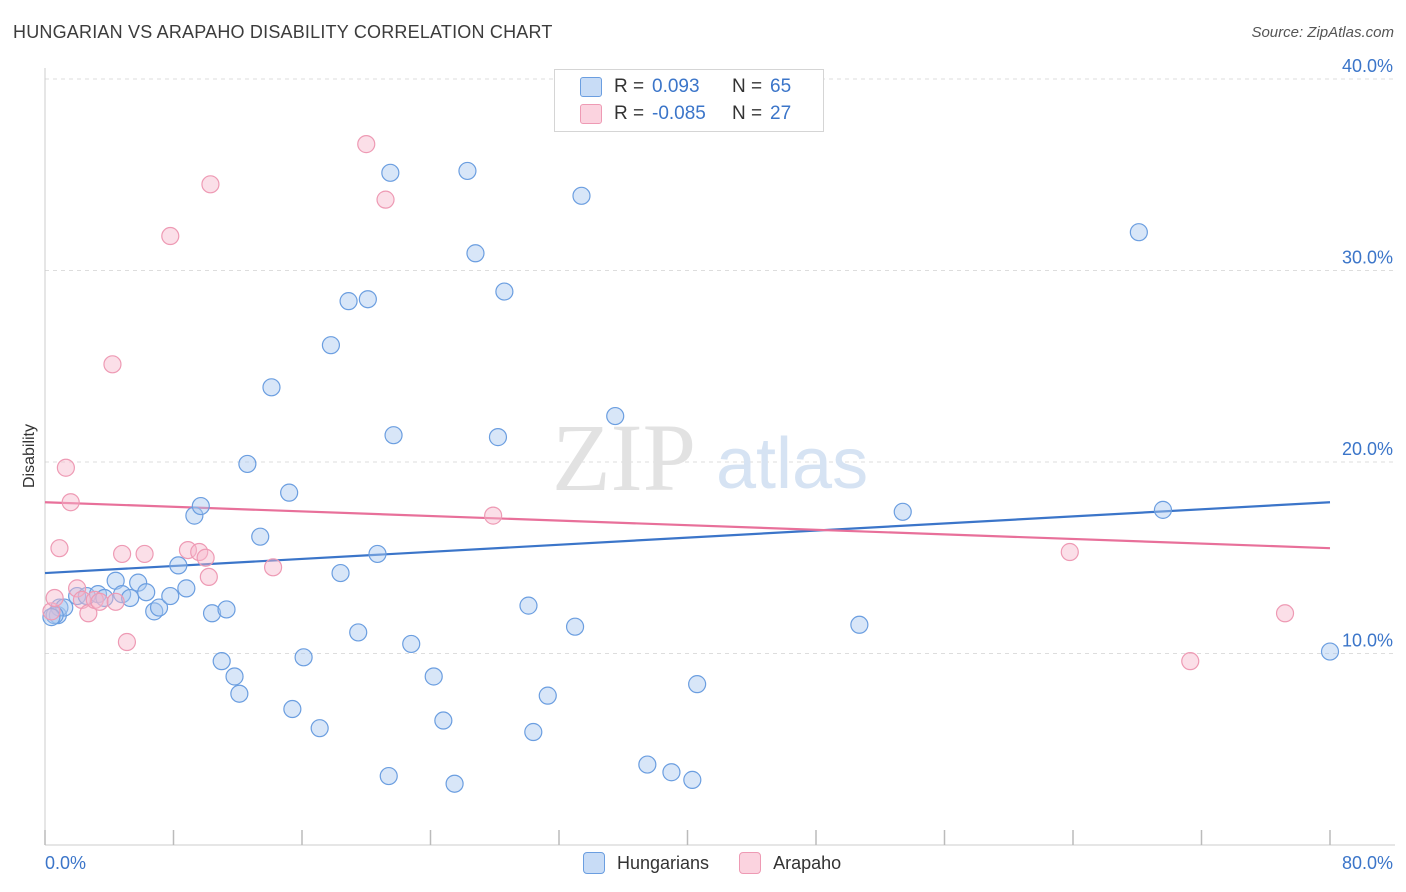  Describe the element at coordinates (1367, 258) in the screenshot. I see `y-tick-label: 30.0%` at that location.